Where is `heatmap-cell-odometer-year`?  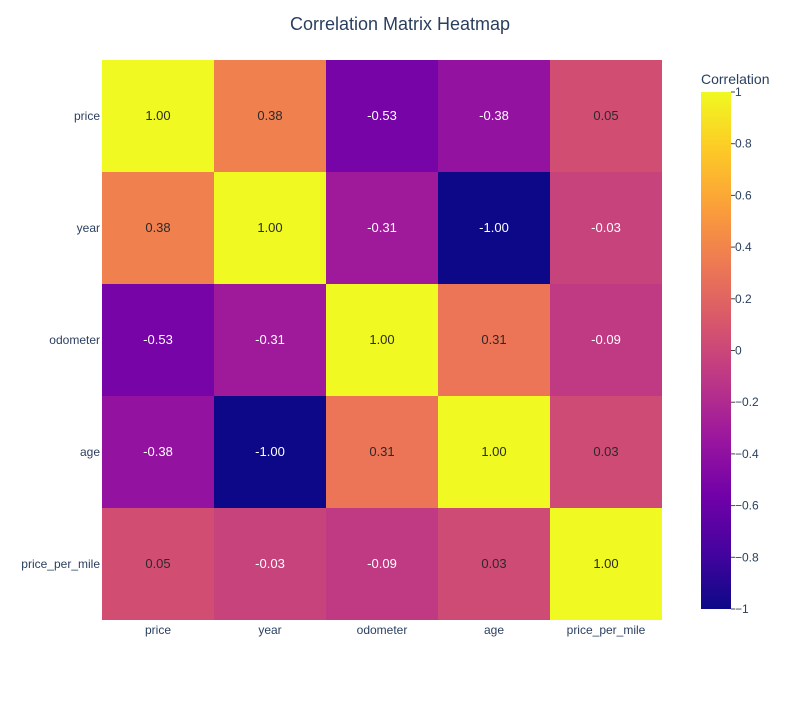
heatmap-cell-odometer-year is located at coordinates (270, 340).